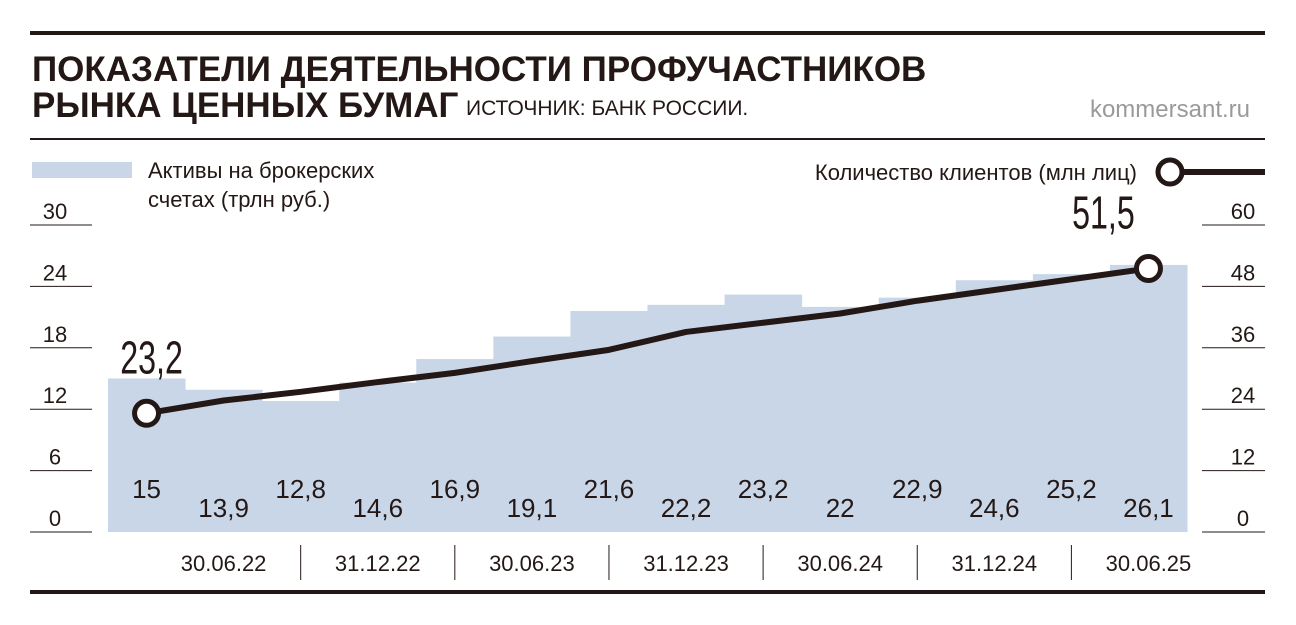  Describe the element at coordinates (55, 211) in the screenshot. I see `y-tick-label: 30` at that location.